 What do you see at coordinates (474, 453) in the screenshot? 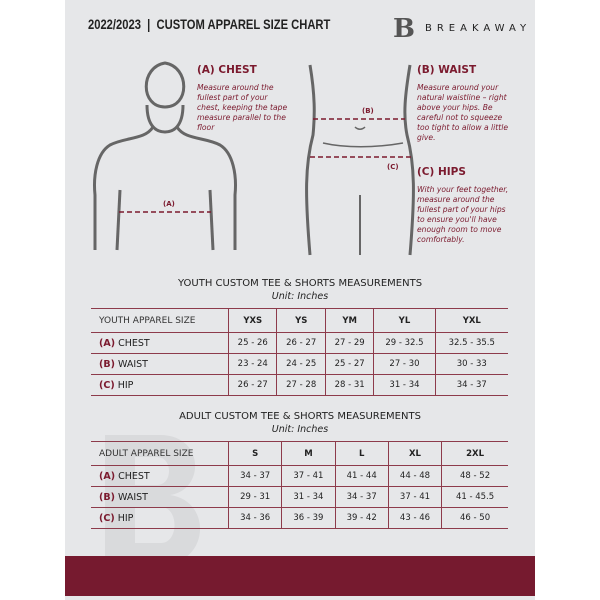
I see `size-header: 2XL` at bounding box center [474, 453].